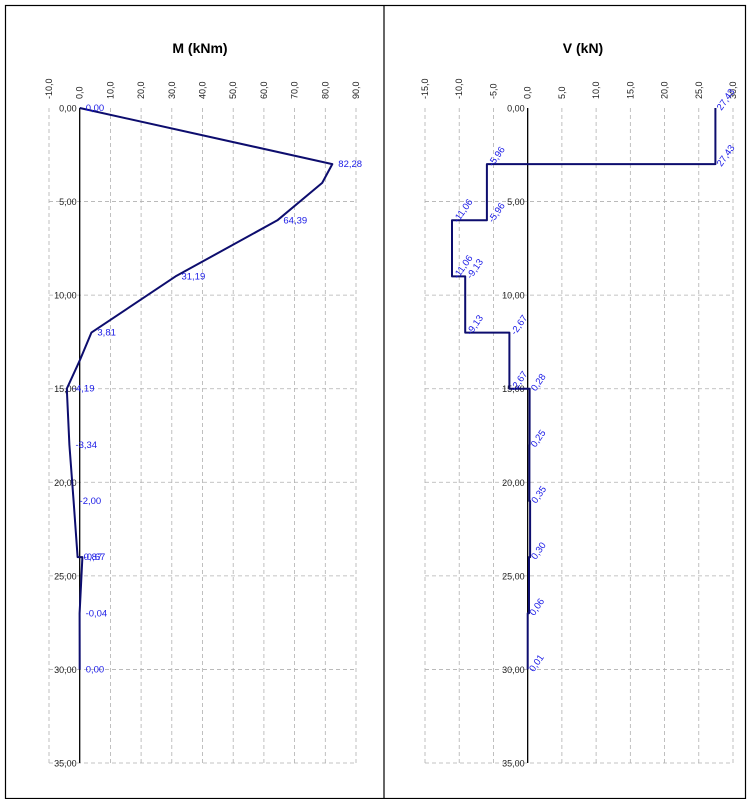  I want to click on shear-y-tick-label: 5,00, so click(516, 202).